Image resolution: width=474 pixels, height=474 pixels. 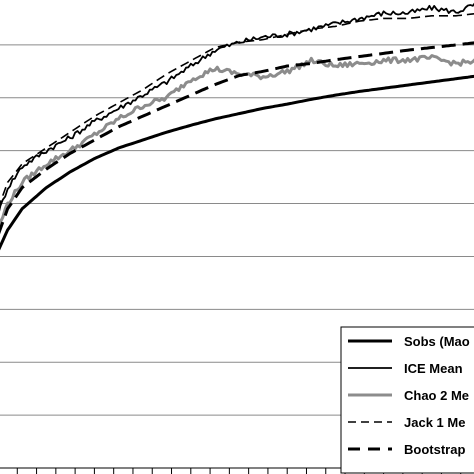 What do you see at coordinates (434, 449) in the screenshot?
I see `legend-label: Bootstrap` at bounding box center [434, 449].